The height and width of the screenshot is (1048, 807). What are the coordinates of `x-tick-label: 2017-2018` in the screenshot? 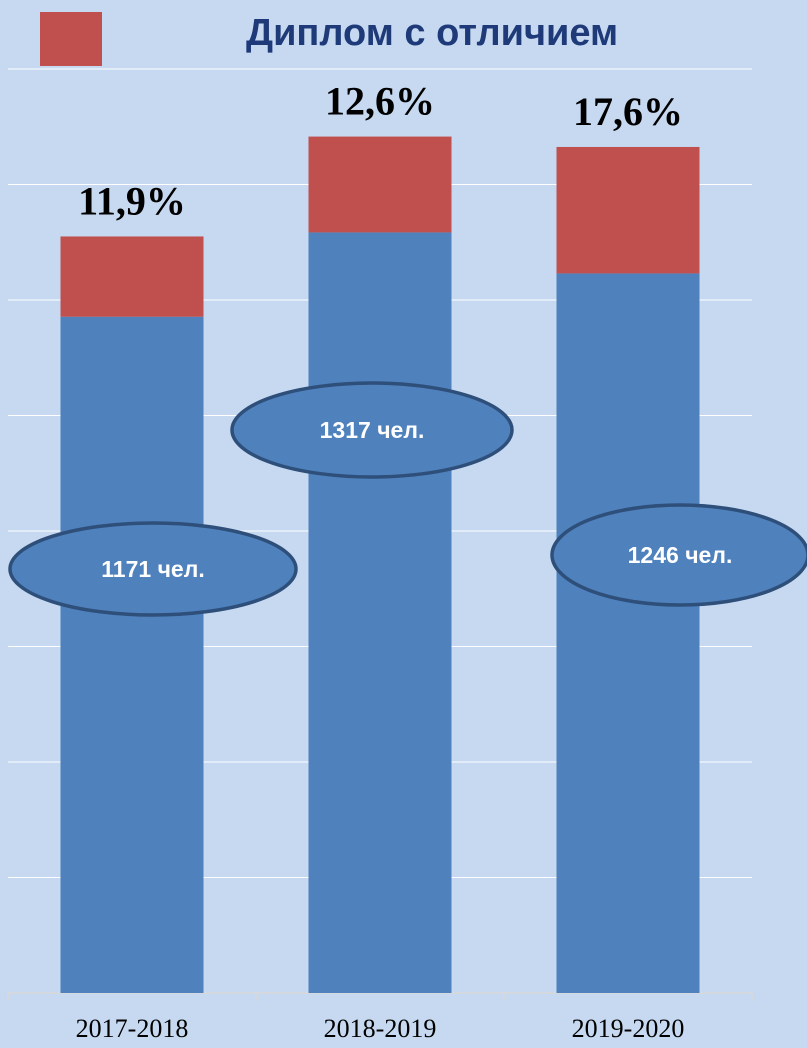 It's located at (132, 1028).